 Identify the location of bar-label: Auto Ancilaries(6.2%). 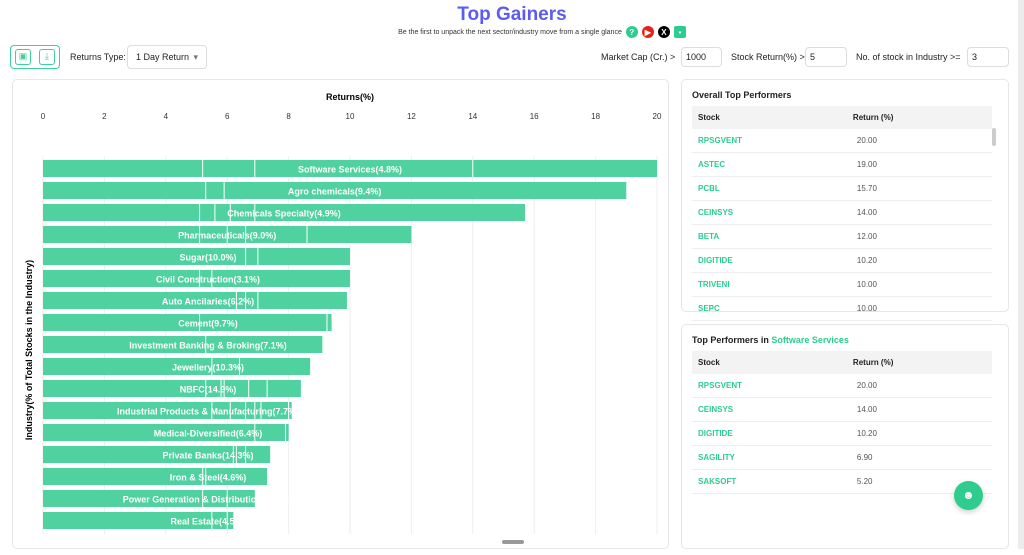
(208, 302).